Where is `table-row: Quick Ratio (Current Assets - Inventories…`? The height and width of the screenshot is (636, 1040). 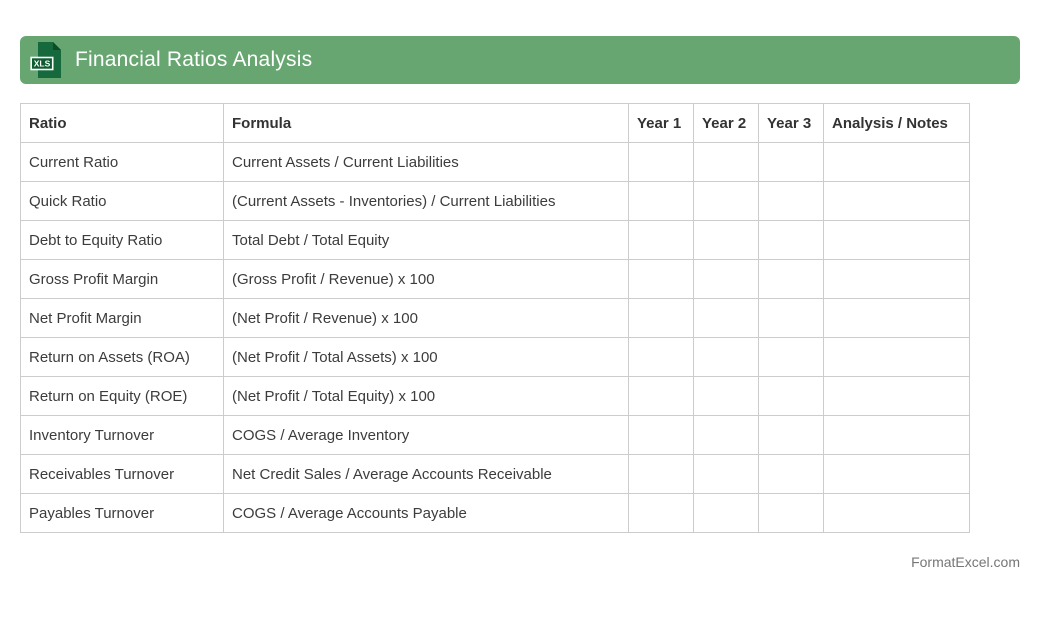 table-row: Quick Ratio (Current Assets - Inventories… is located at coordinates (495, 201).